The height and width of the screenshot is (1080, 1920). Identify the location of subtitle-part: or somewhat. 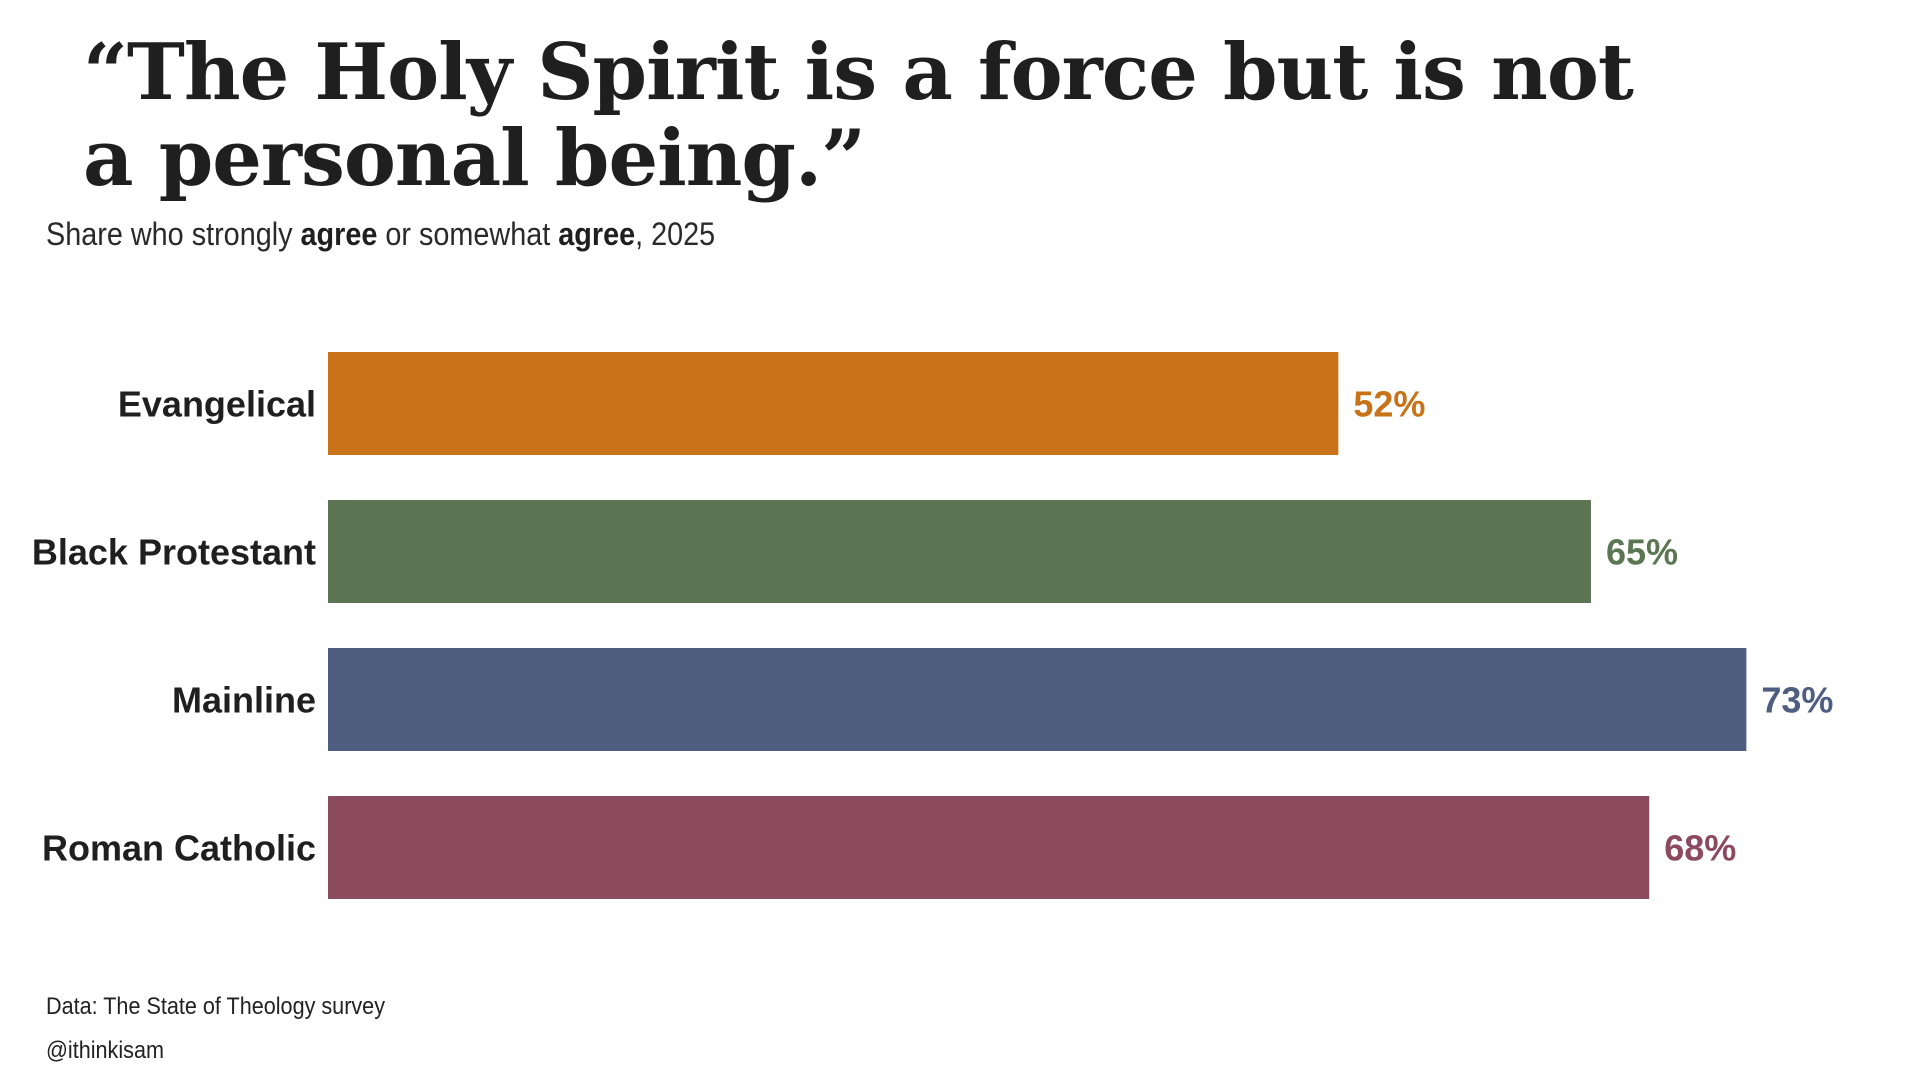
(468, 234).